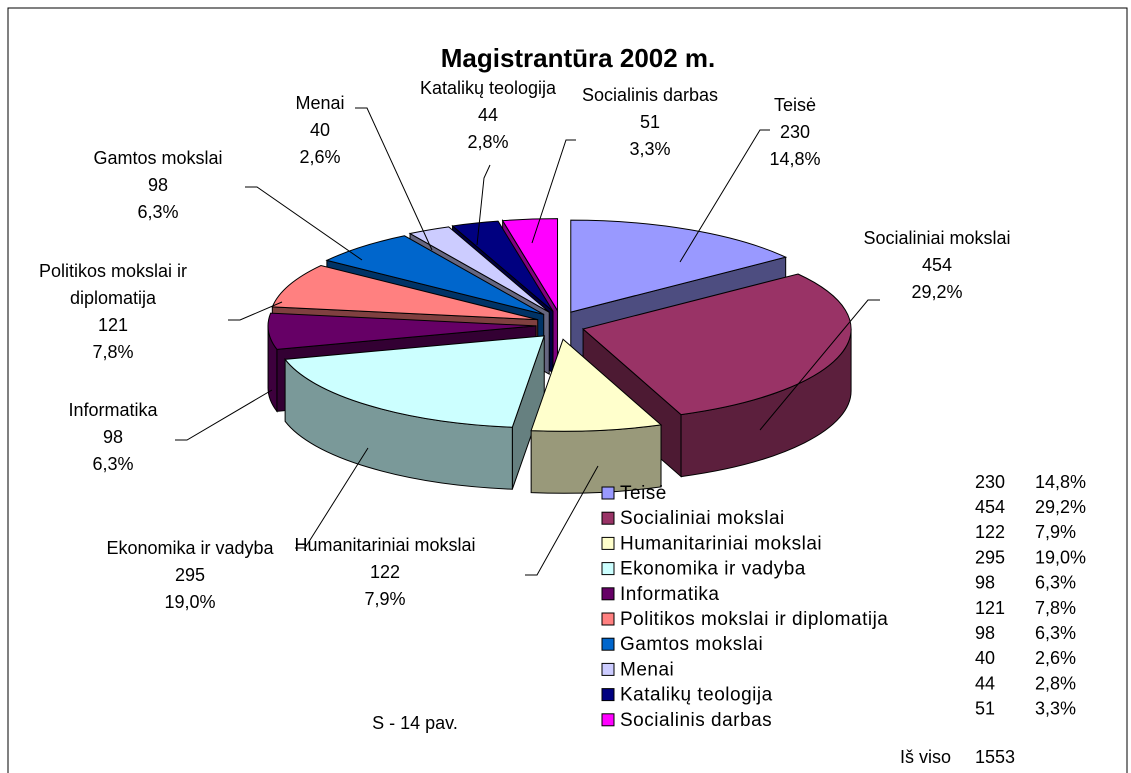  Describe the element at coordinates (937, 292) in the screenshot. I see `label-percent: 29,2%` at that location.